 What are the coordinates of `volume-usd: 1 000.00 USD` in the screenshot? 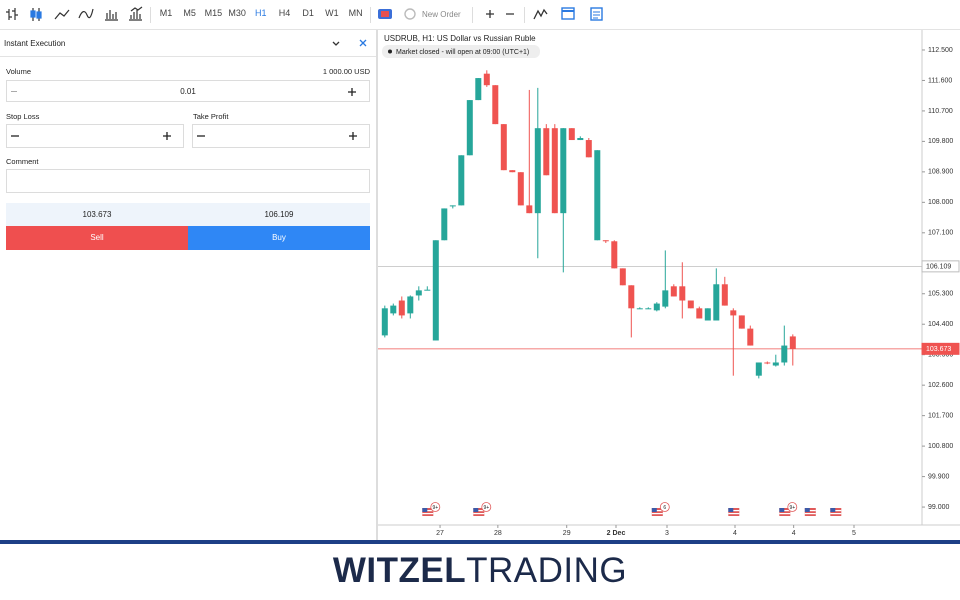 It's located at (346, 71).